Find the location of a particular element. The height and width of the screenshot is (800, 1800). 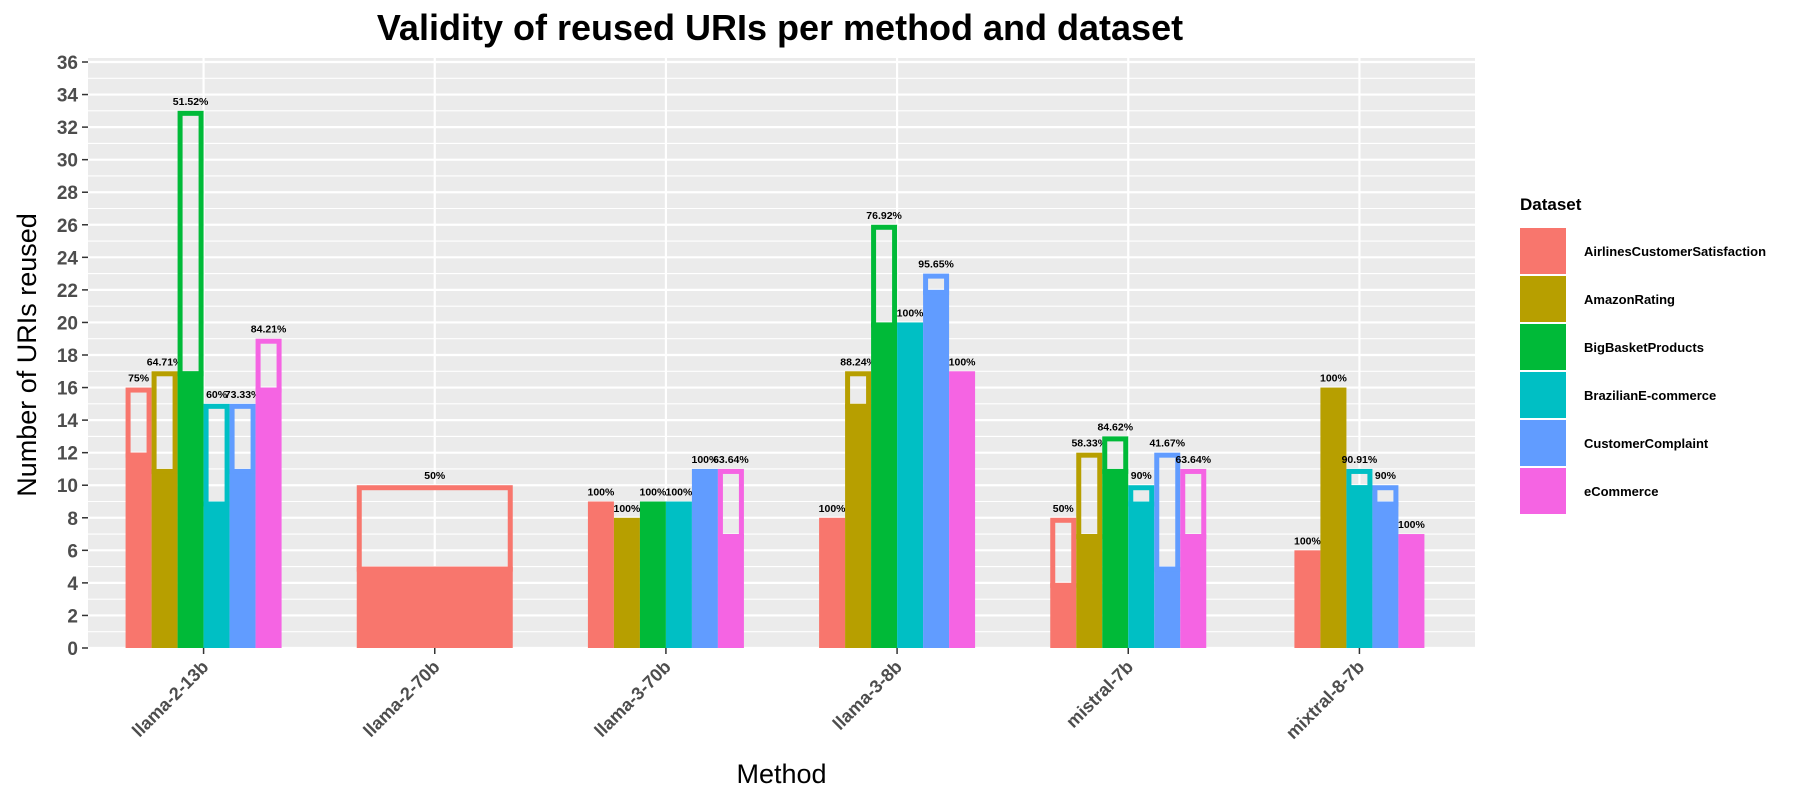

bar-value-label: 95.65% is located at coordinates (936, 265).